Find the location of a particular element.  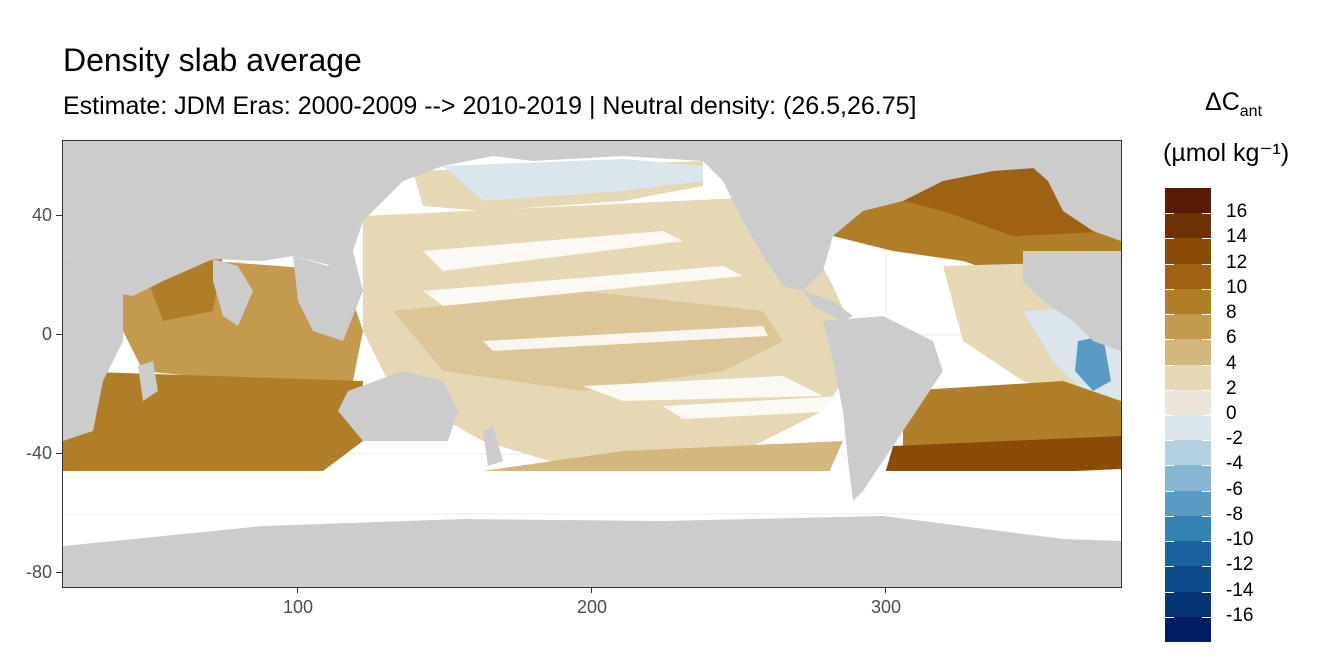

land-india is located at coordinates (233, 292).